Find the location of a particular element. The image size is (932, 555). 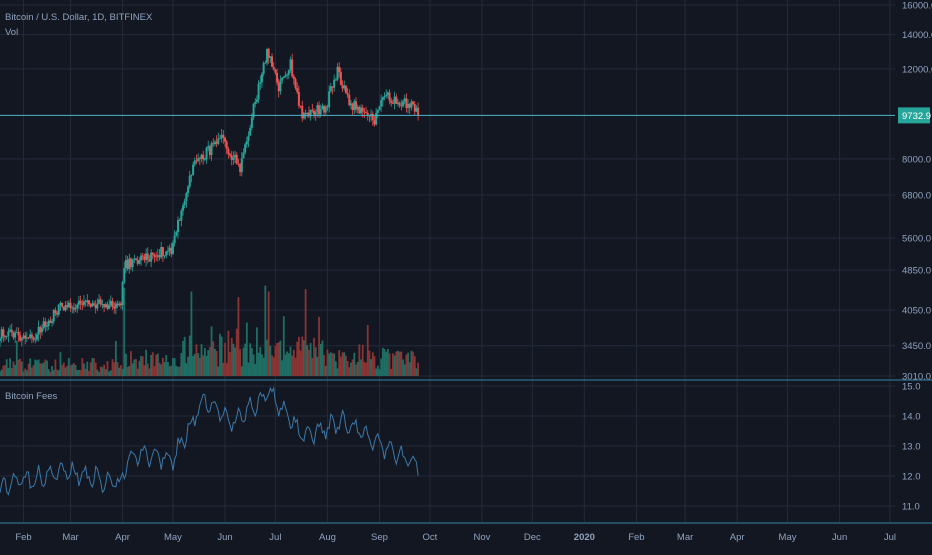

last-price-label: 9732.9 is located at coordinates (916, 116).